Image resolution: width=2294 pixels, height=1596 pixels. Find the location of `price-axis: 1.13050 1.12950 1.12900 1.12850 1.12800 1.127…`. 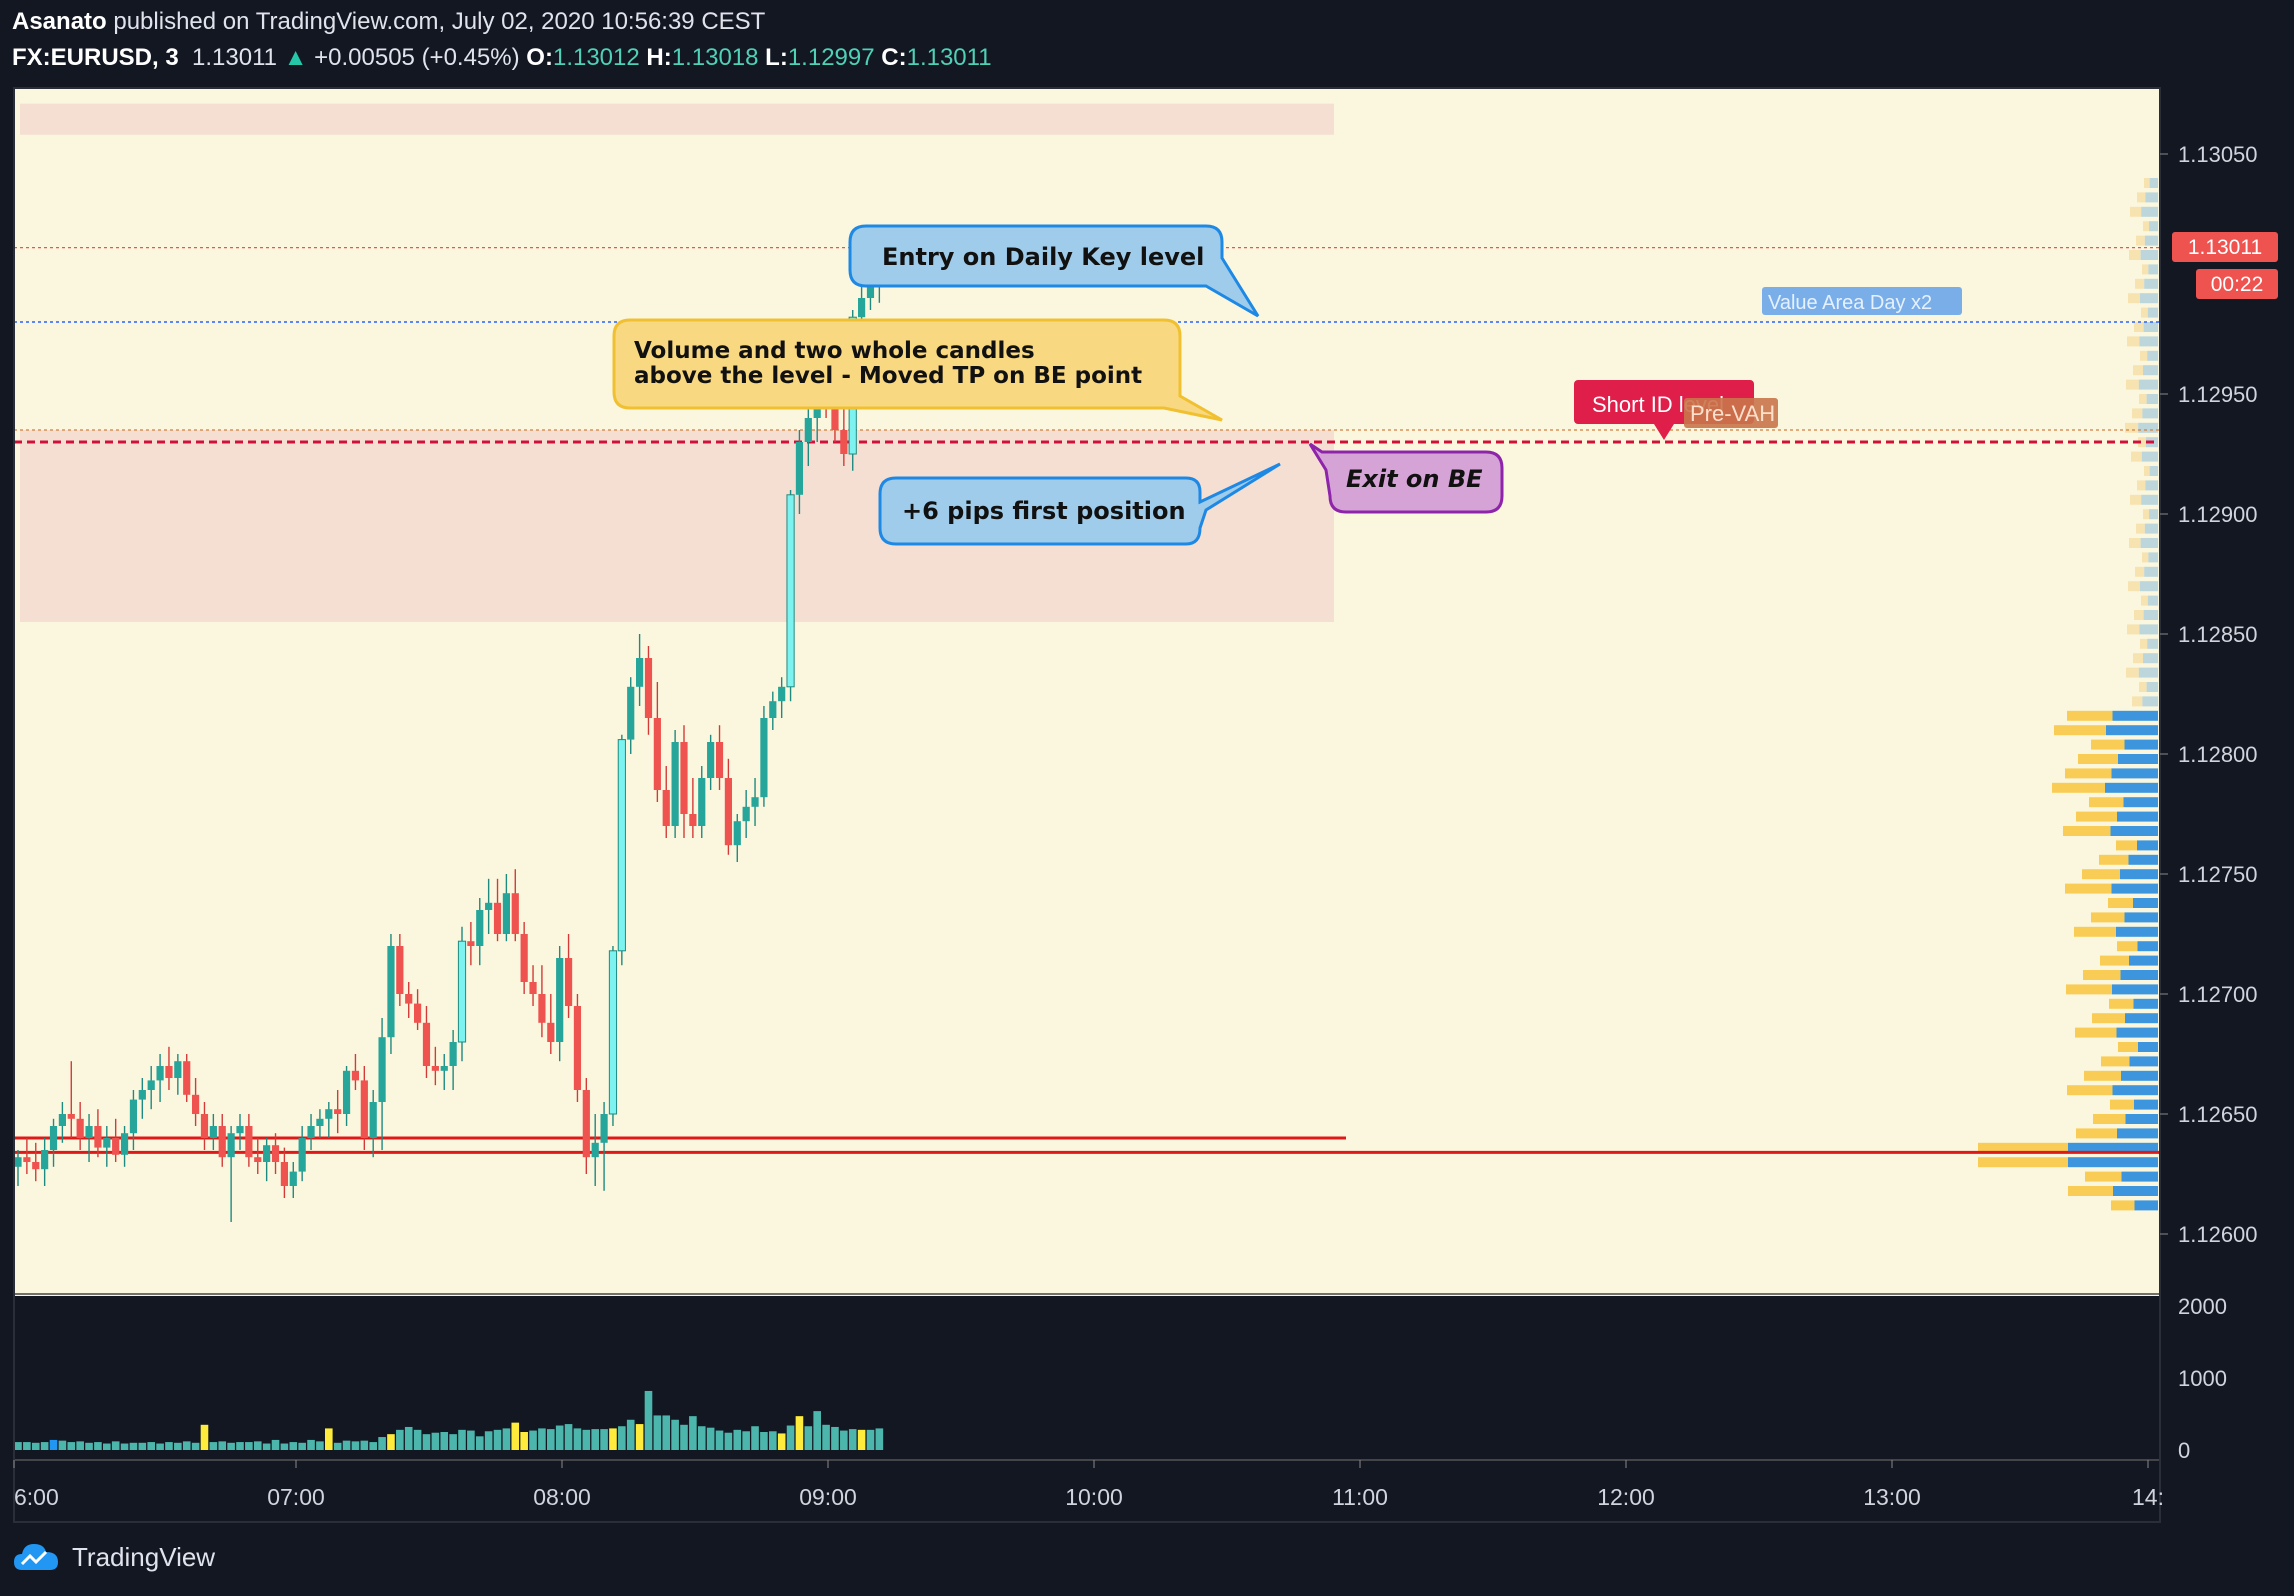

price-axis: 1.13050 1.12950 1.12900 1.12850 1.12800 1.127… is located at coordinates (2209, 694).